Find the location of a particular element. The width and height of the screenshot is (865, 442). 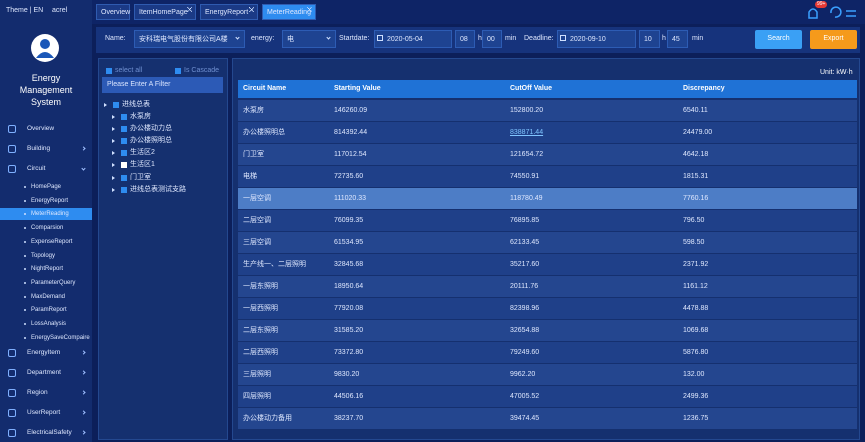

tree-filter: Please Enter A Filter is located at coordinates (162, 85).